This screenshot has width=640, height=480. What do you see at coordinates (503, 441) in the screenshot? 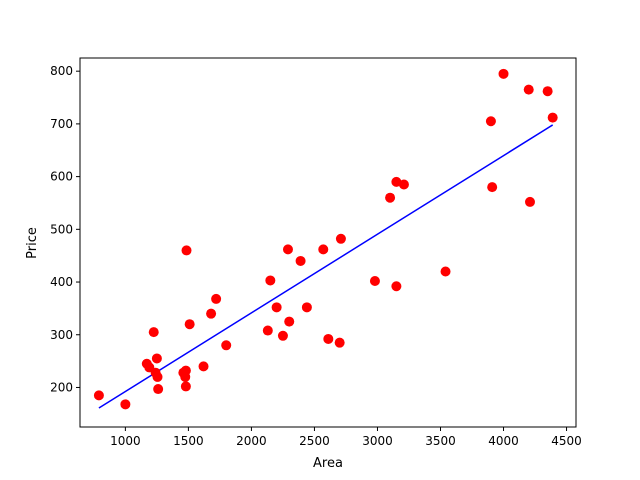
I see `x-tick-label: 4000` at bounding box center [503, 441].